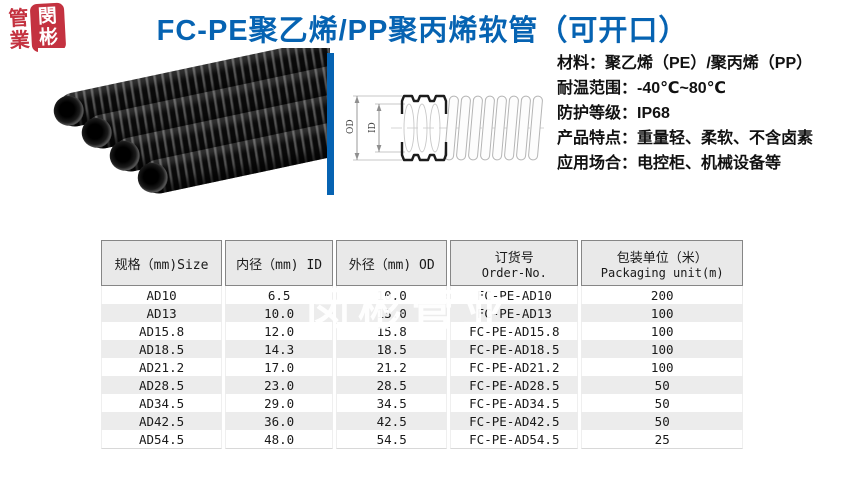 The height and width of the screenshot is (490, 845). Describe the element at coordinates (514, 295) in the screenshot. I see `cell-order-no: FC-PE-AD10` at that location.